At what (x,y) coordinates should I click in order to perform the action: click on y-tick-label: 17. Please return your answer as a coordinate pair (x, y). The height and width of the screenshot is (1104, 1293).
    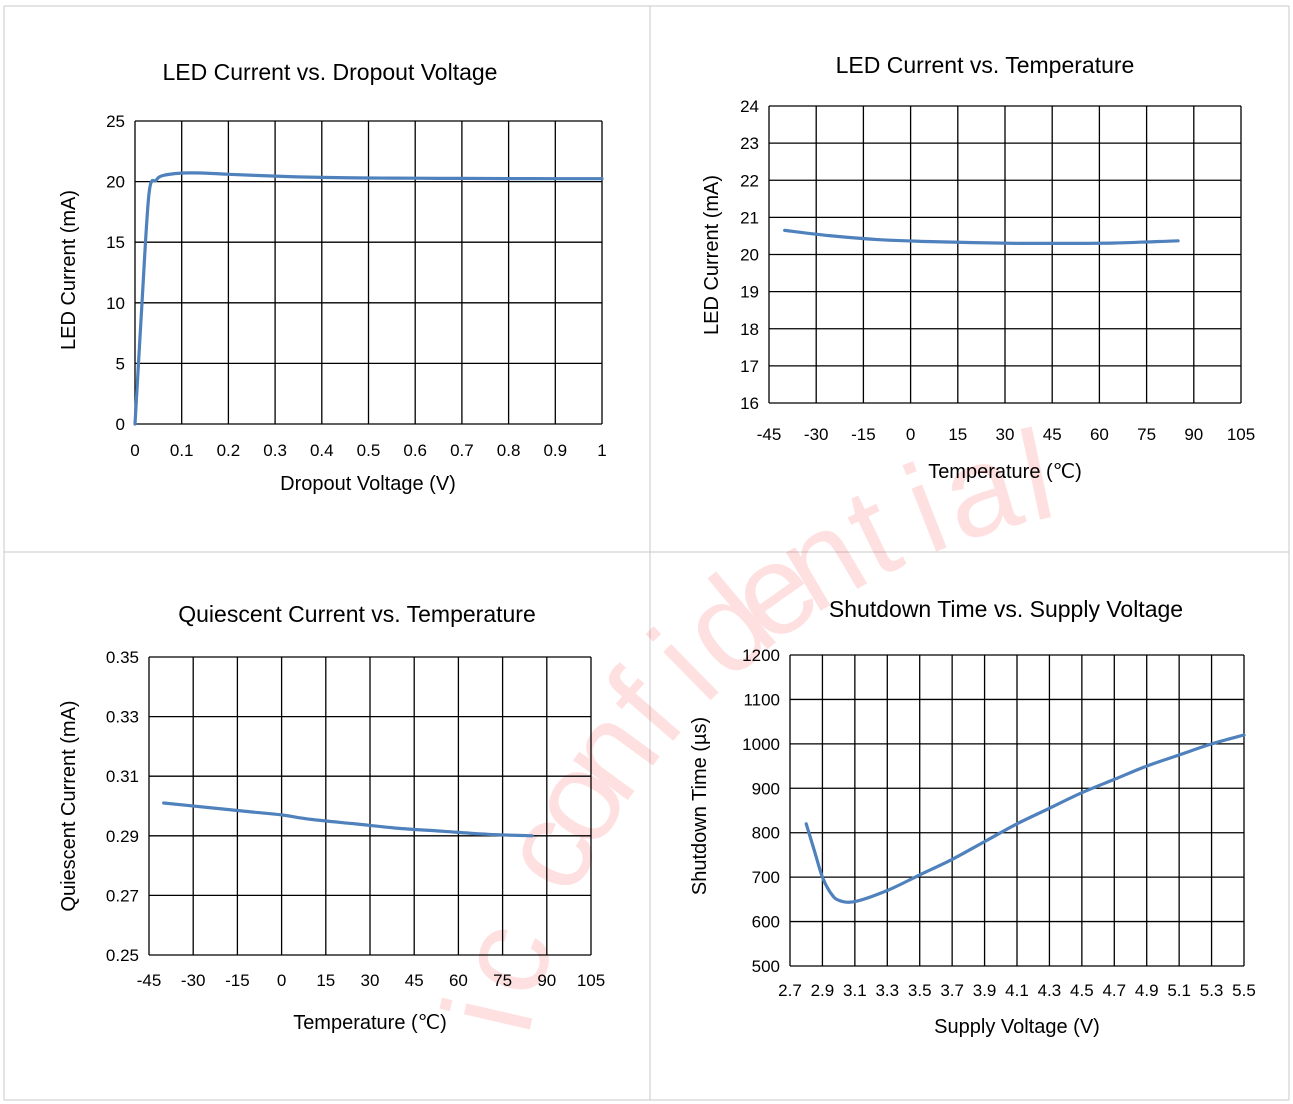
    Looking at the image, I should click on (749, 366).